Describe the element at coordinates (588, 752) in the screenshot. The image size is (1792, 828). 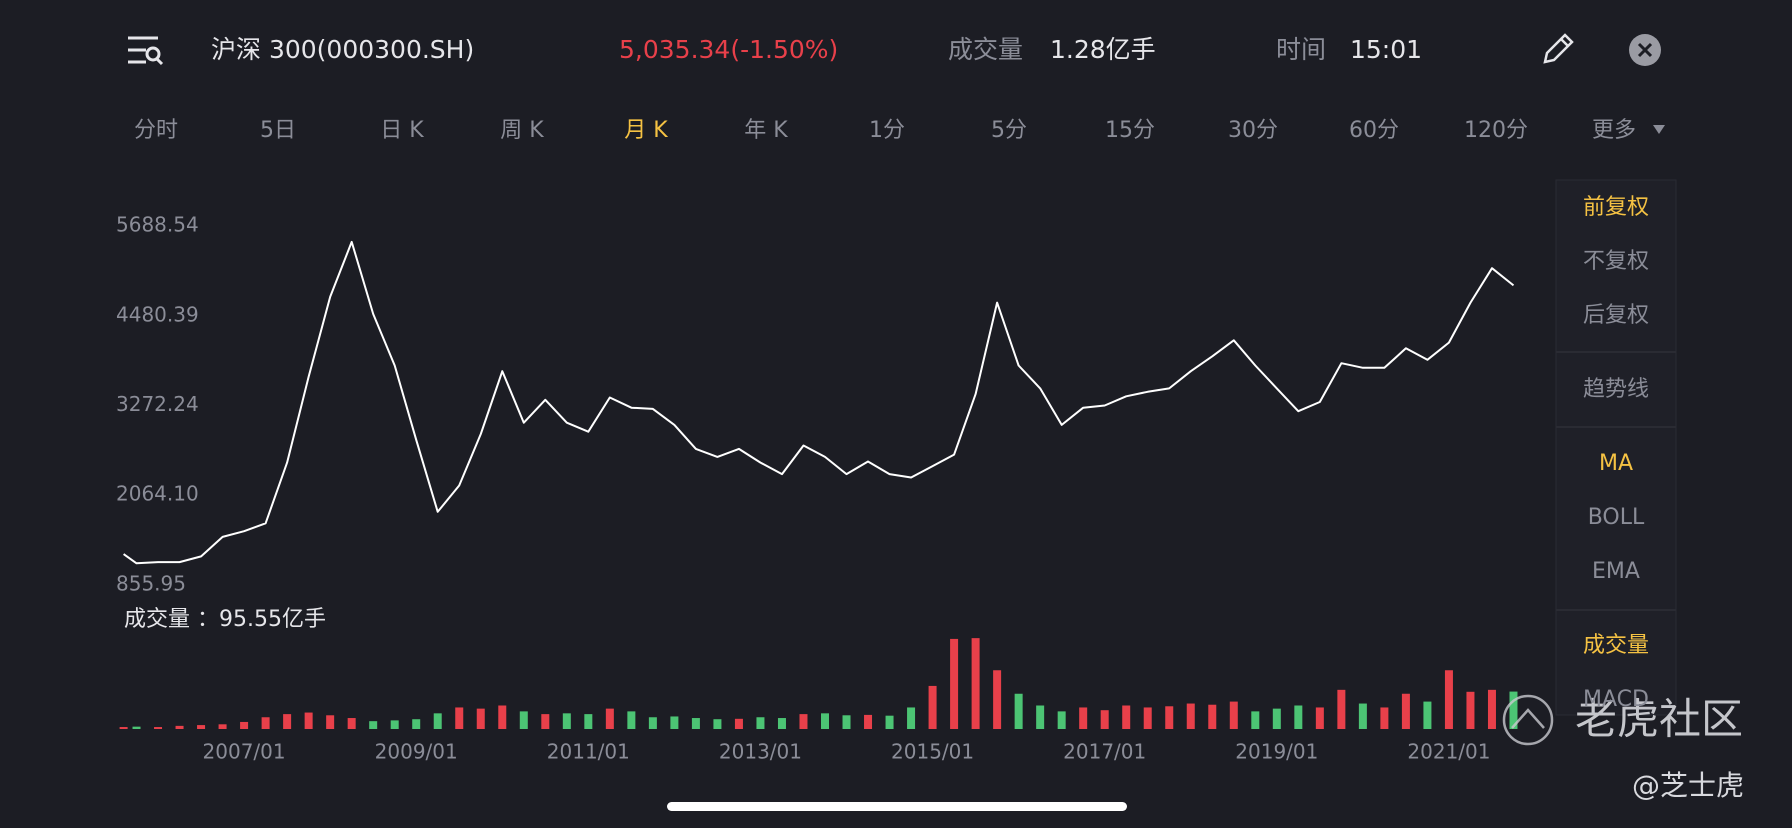
I see `x-tick-label: 2011/01` at that location.